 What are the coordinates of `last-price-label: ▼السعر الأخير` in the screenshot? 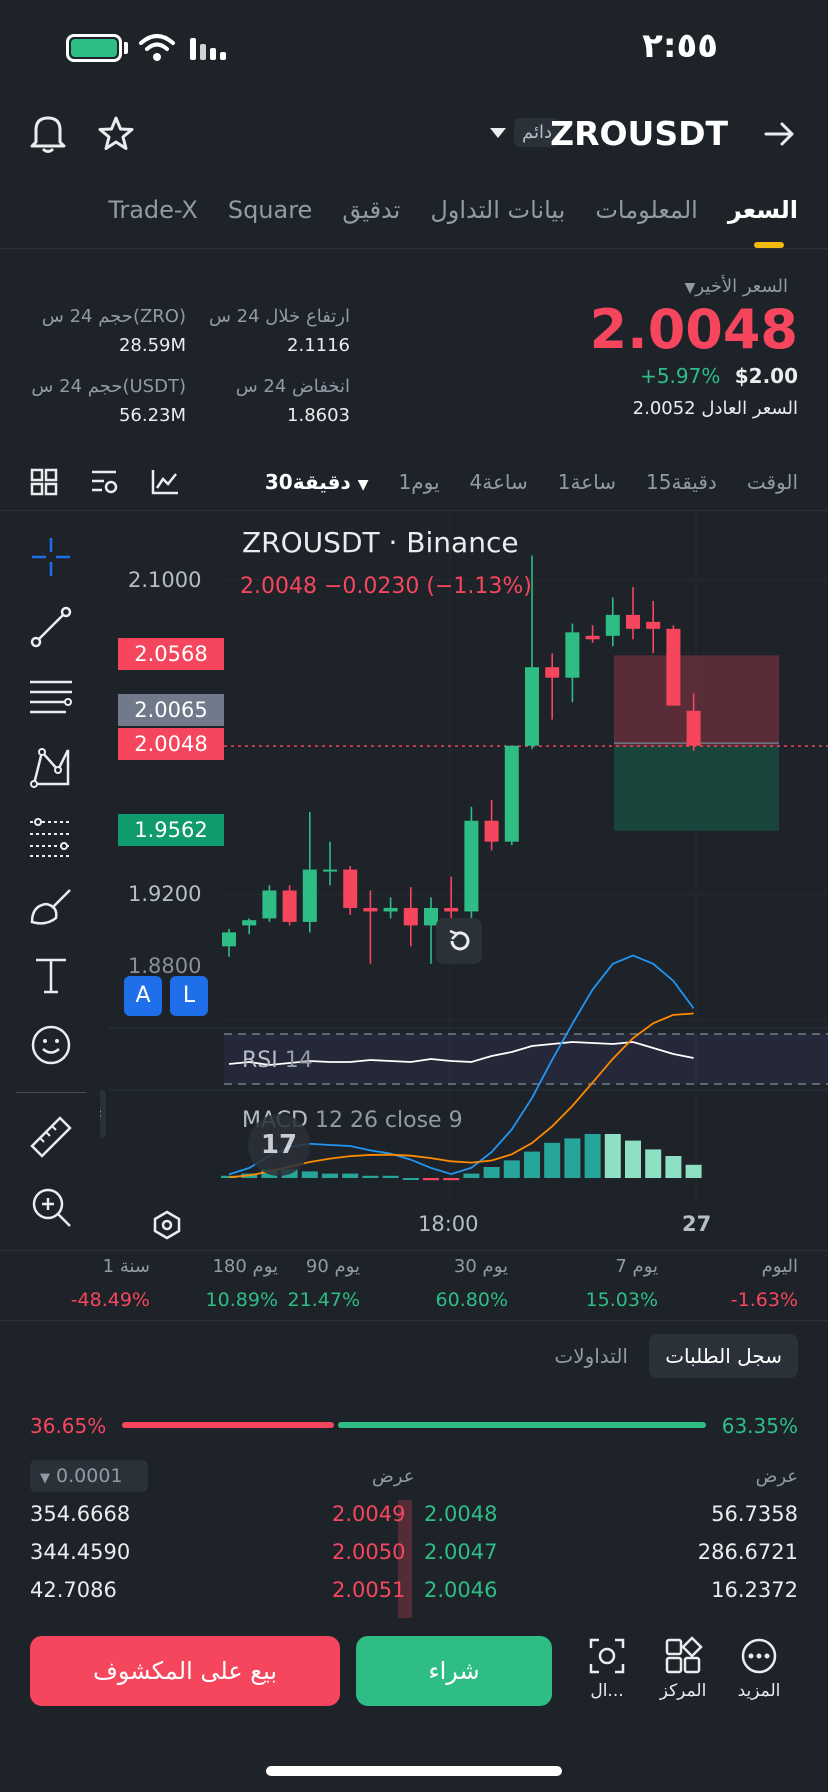 It's located at (736, 286).